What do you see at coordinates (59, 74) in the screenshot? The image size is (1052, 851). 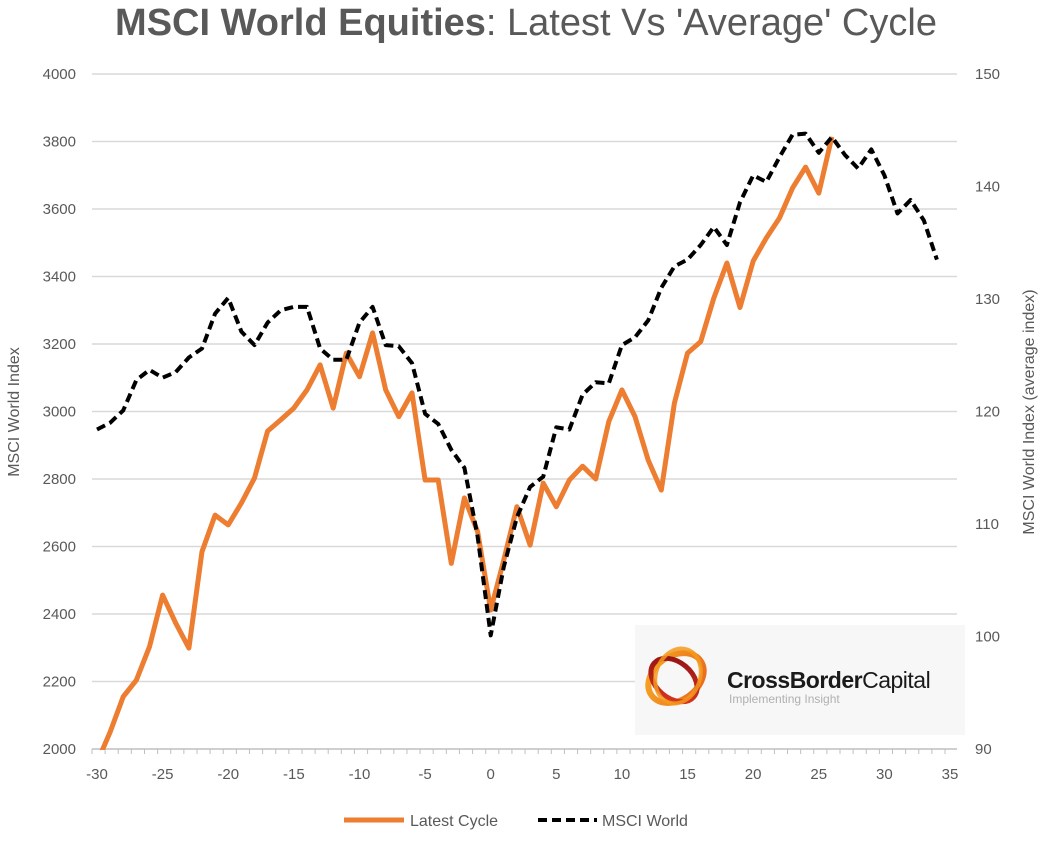 I see `y-tick-label-left: 4000` at bounding box center [59, 74].